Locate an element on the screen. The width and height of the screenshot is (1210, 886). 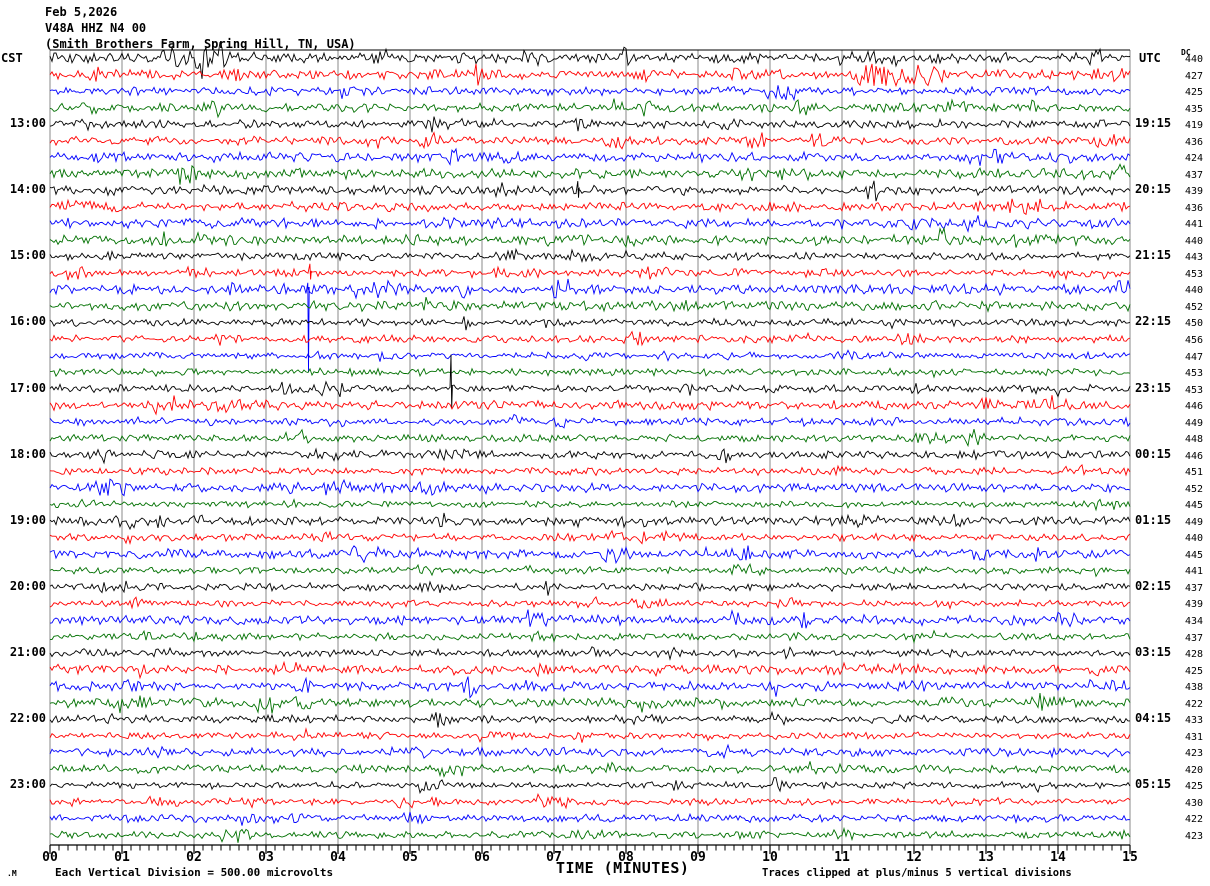
x-tick-label: 08 is located at coordinates (626, 857).